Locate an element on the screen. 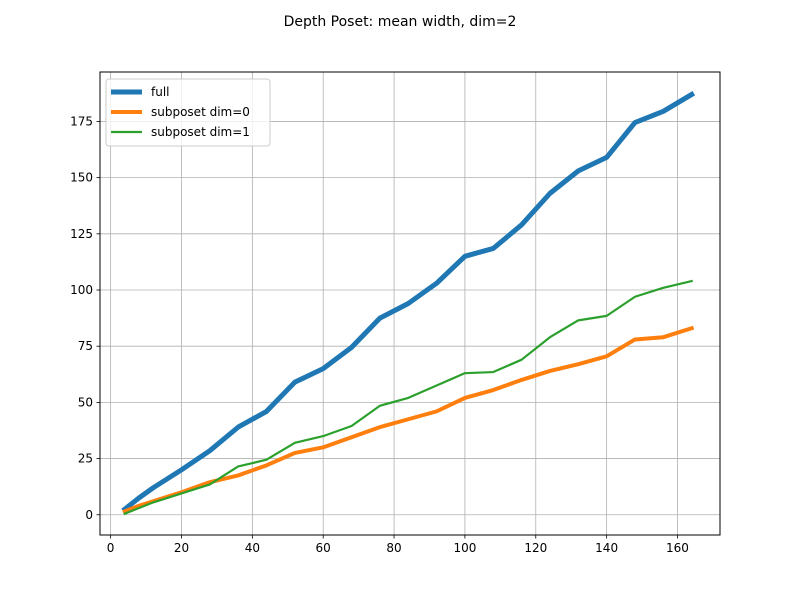 The width and height of the screenshot is (800, 600). x-tick-label: 100 is located at coordinates (464, 548).